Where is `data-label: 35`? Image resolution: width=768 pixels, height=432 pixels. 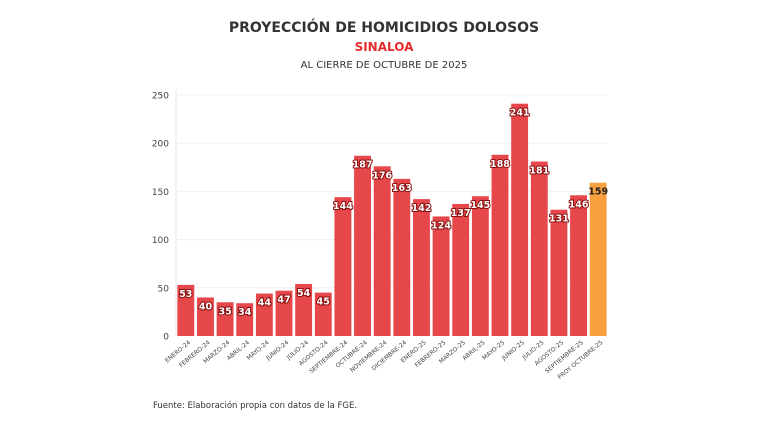 data-label: 35 is located at coordinates (224, 311).